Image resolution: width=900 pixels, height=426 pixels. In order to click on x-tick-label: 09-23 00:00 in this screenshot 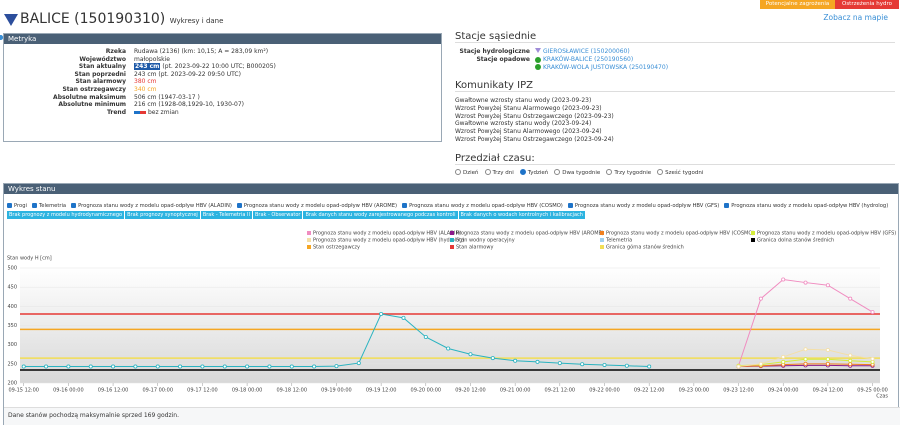, I will do `click(694, 391)`.